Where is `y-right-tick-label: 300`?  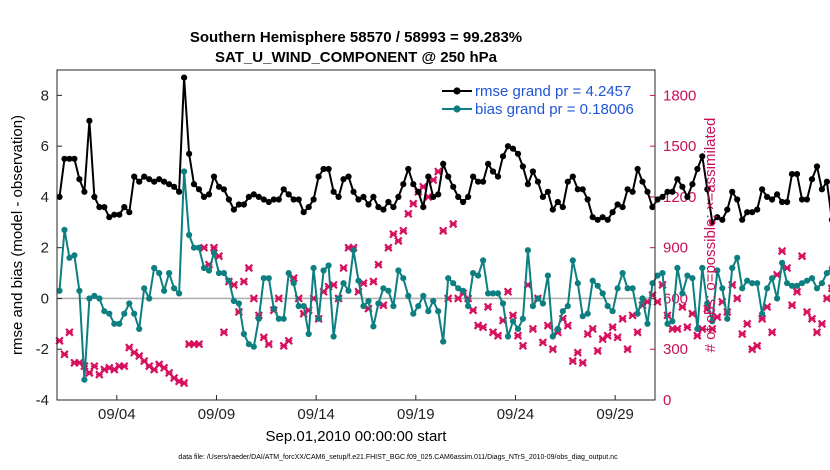
y-right-tick-label: 300 is located at coordinates (675, 349).